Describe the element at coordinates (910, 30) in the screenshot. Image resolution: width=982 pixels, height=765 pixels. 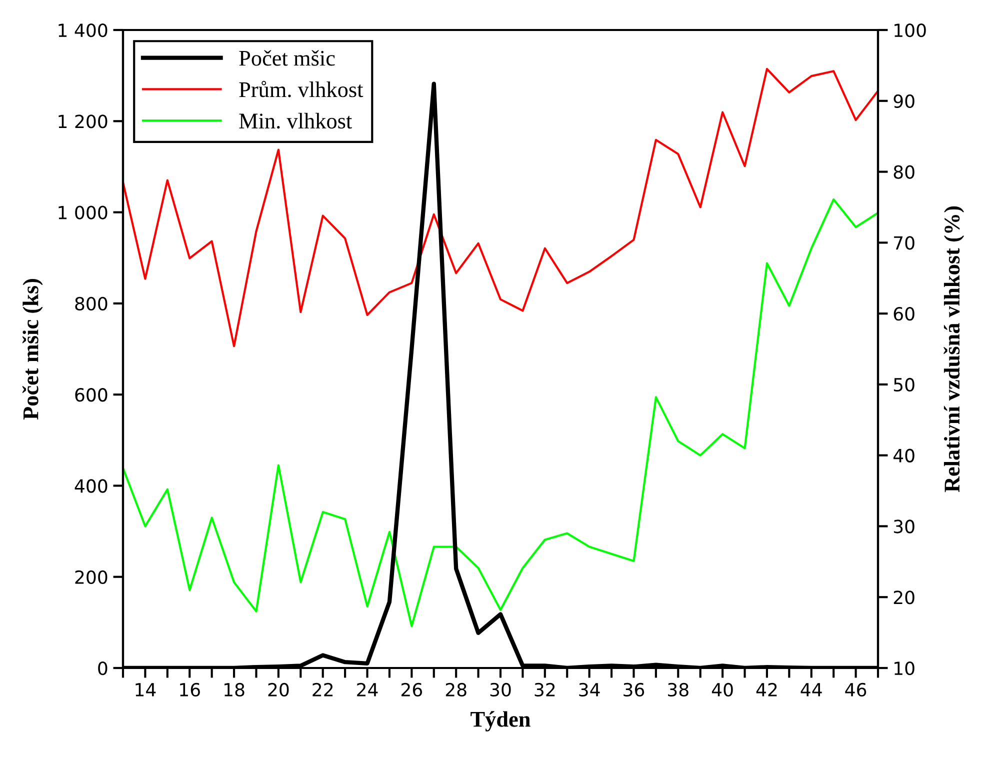
I see `y2-tick-label: 100` at that location.